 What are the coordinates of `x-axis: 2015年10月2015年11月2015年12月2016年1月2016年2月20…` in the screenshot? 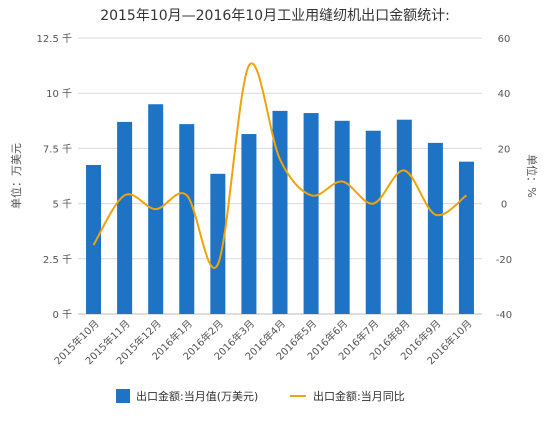 It's located at (262, 342).